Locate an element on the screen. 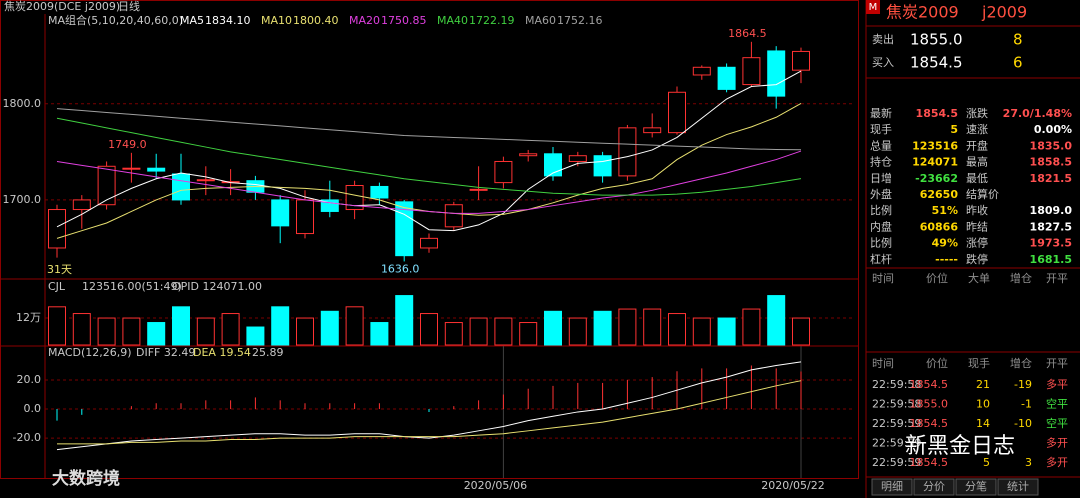 This screenshot has height=498, width=1080. tick-cell: 5 is located at coordinates (986, 462).